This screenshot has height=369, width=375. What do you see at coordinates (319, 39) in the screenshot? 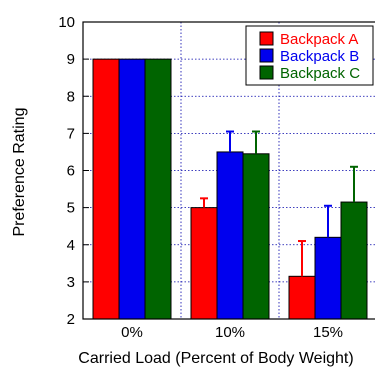
I see `legend-label: Backpack A` at bounding box center [319, 39].